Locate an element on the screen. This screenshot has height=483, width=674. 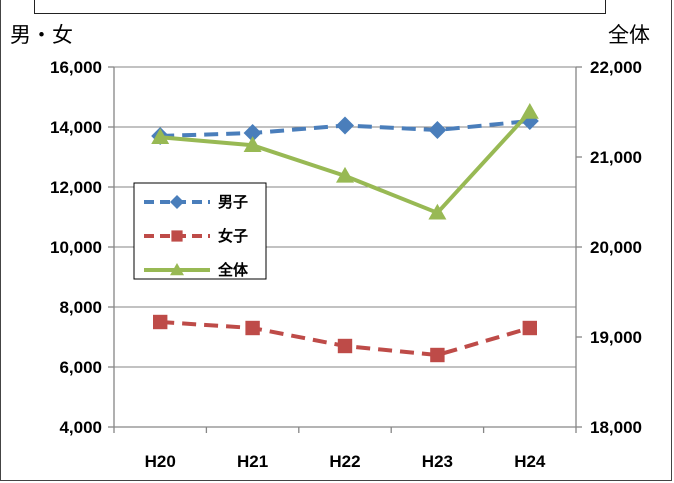
legend-label: 男子 is located at coordinates (233, 202).